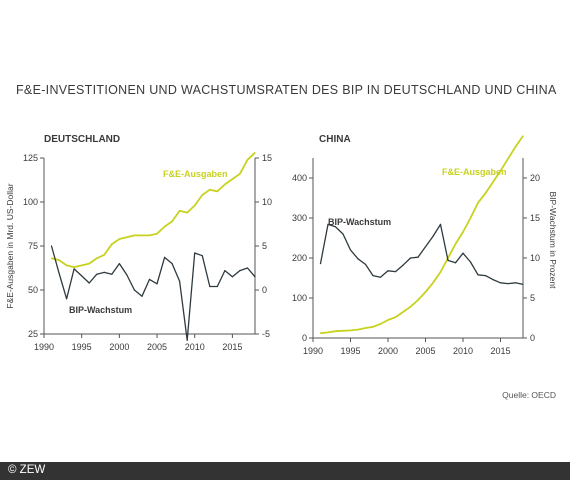 This screenshot has height=480, width=570. Describe the element at coordinates (232, 347) in the screenshot. I see `x-tick-label: 2015` at that location.